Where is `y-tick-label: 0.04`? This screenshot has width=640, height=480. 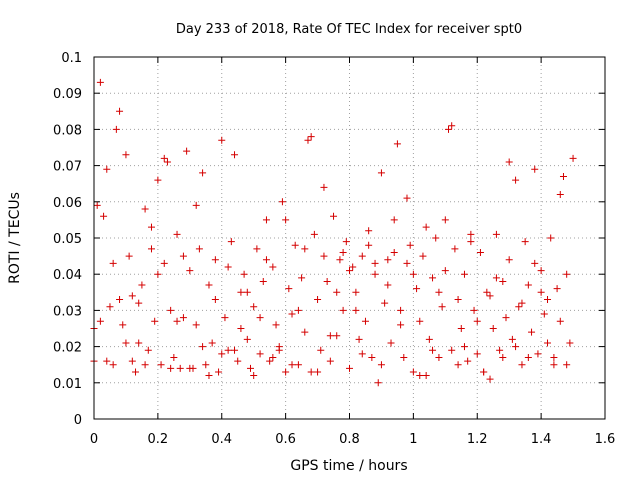
y-tick-label: 0.04 is located at coordinates (67, 275).